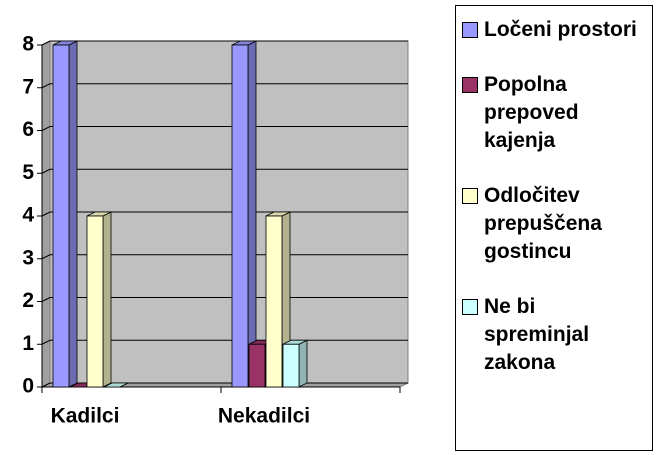 This screenshot has width=663, height=455. I want to click on y-tick-label: 5, so click(28, 172).